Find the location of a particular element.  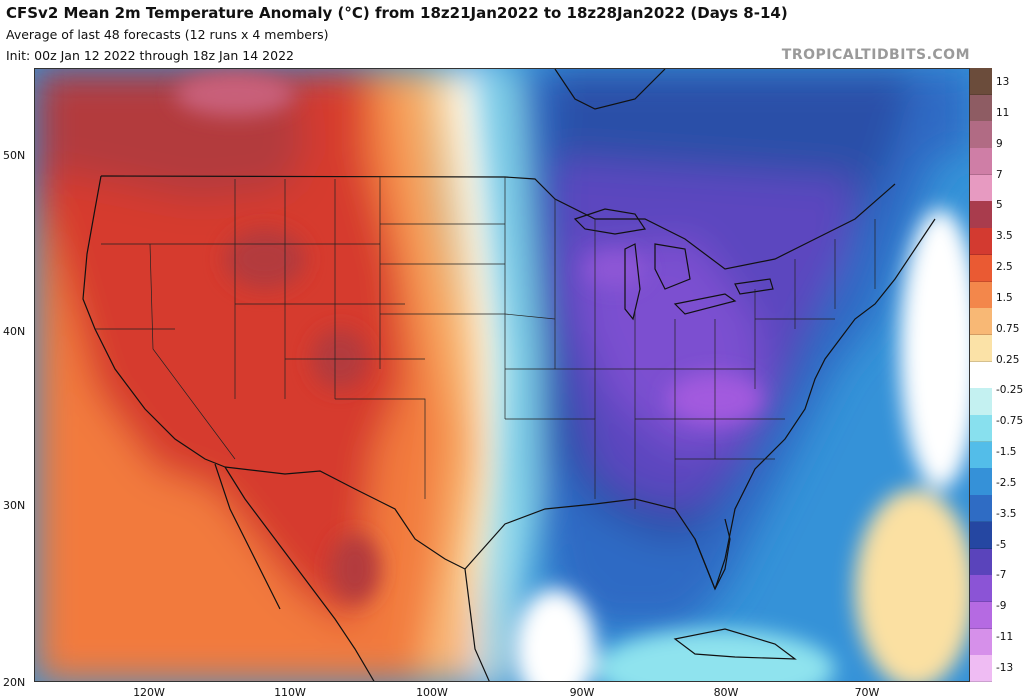

baja-peninsula is located at coordinates (247, 536).